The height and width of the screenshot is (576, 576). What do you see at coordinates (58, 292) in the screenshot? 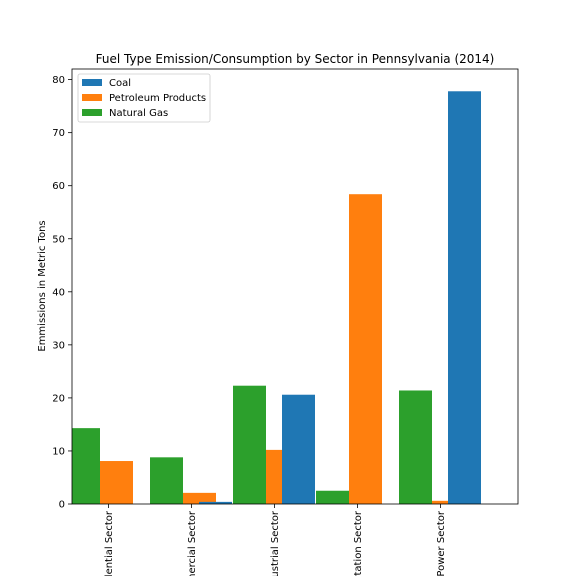
I see `y-tick-label: 40` at bounding box center [58, 292].